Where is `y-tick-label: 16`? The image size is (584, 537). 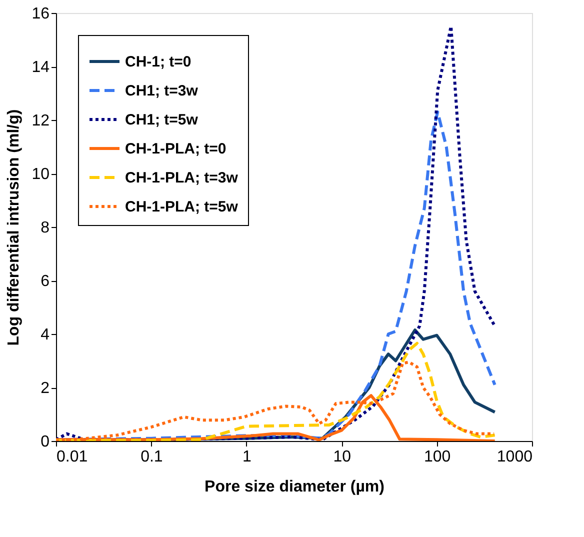
y-tick-label: 16 is located at coordinates (41, 14).